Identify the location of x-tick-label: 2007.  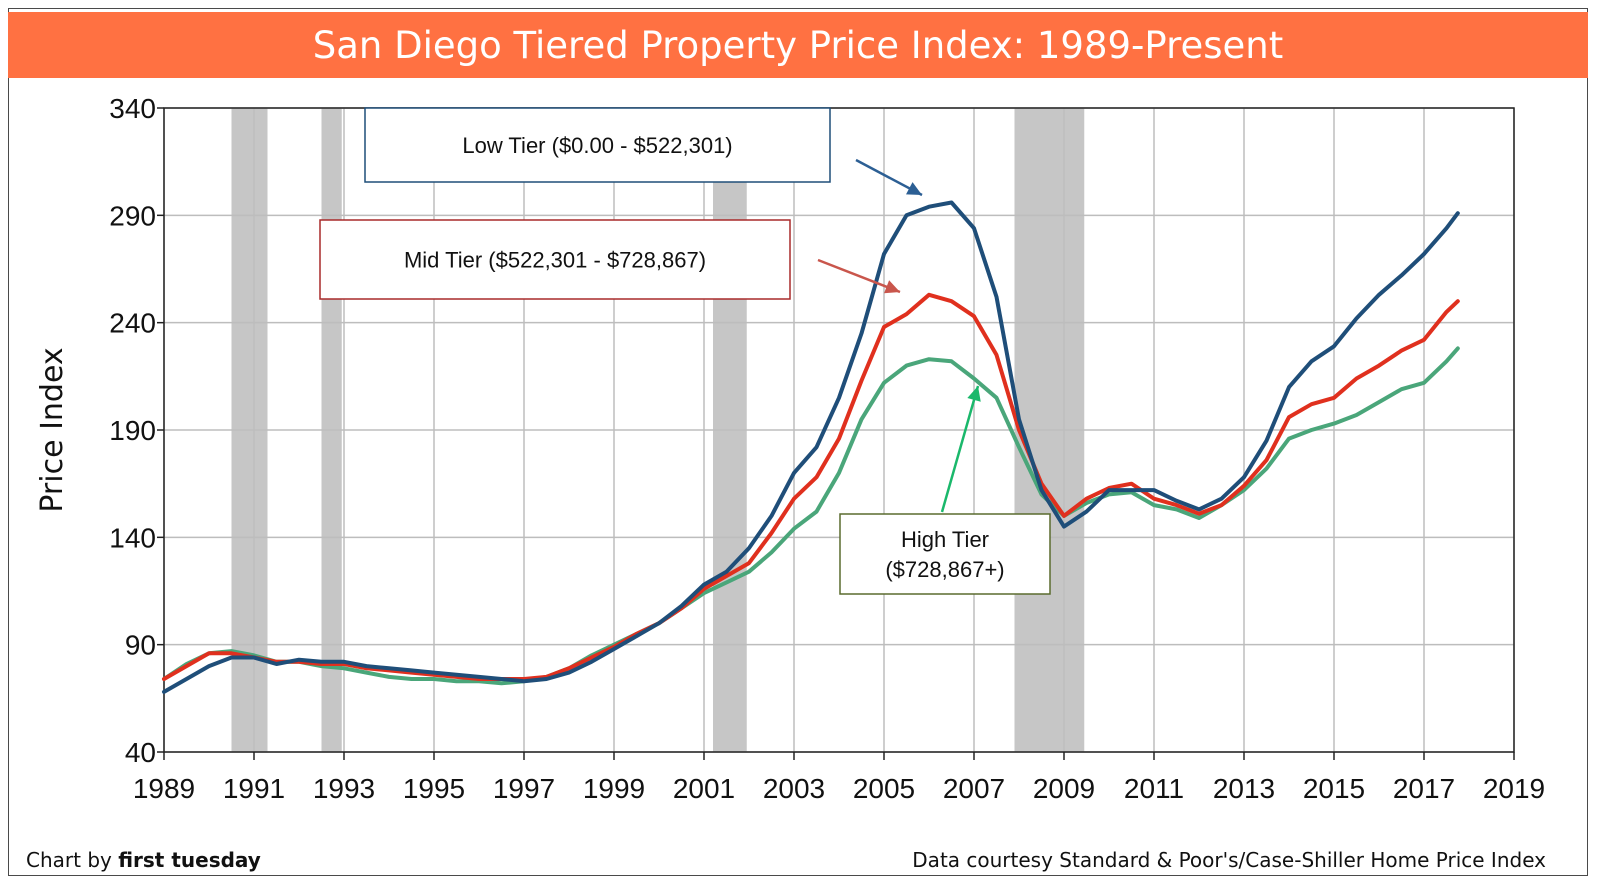
(974, 788).